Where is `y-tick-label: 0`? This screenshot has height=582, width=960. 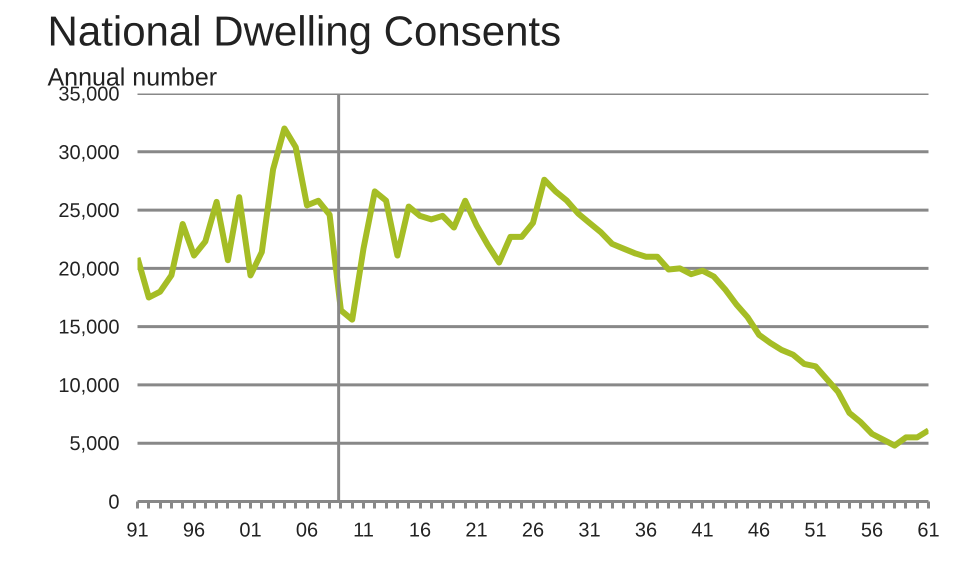 y-tick-label: 0 is located at coordinates (114, 503).